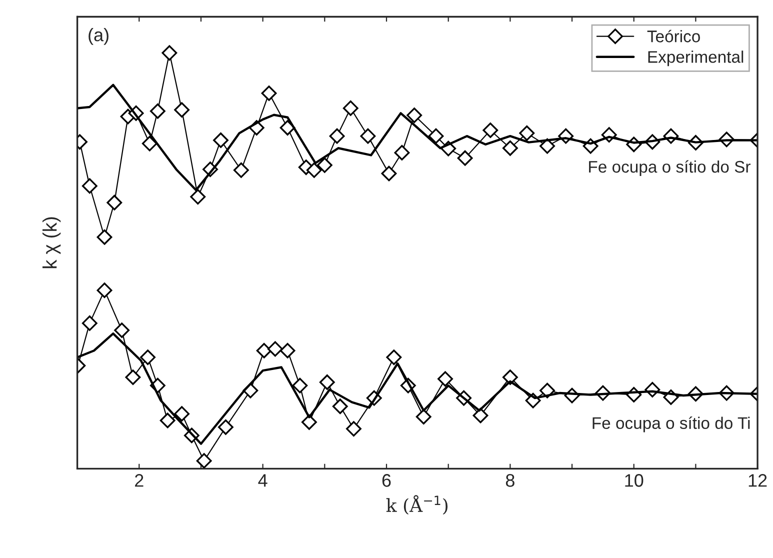  What do you see at coordinates (386, 480) in the screenshot?
I see `x-tick-label: 6` at bounding box center [386, 480].